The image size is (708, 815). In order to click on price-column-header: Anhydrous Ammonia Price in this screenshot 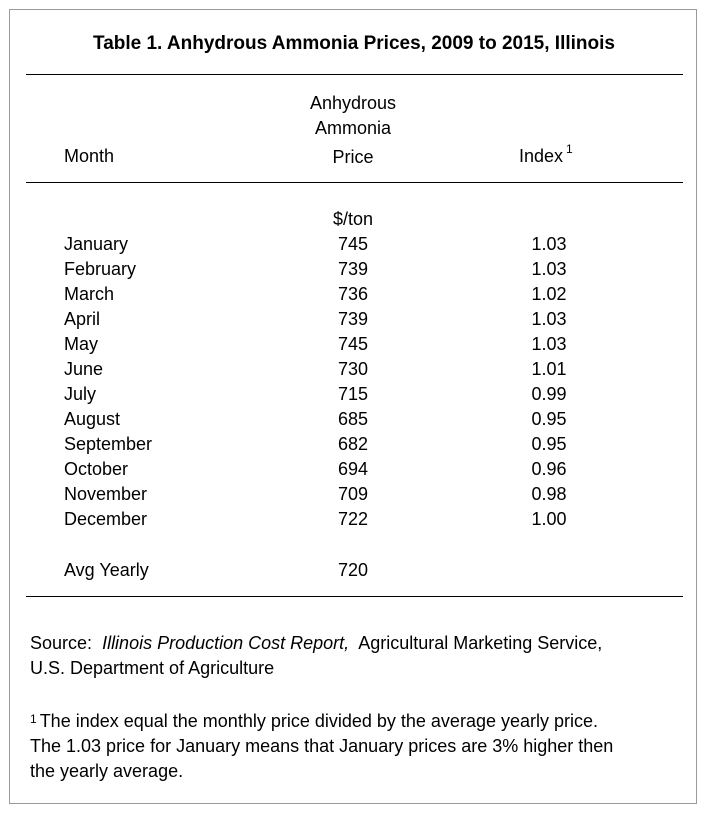, I will do `click(353, 130)`.